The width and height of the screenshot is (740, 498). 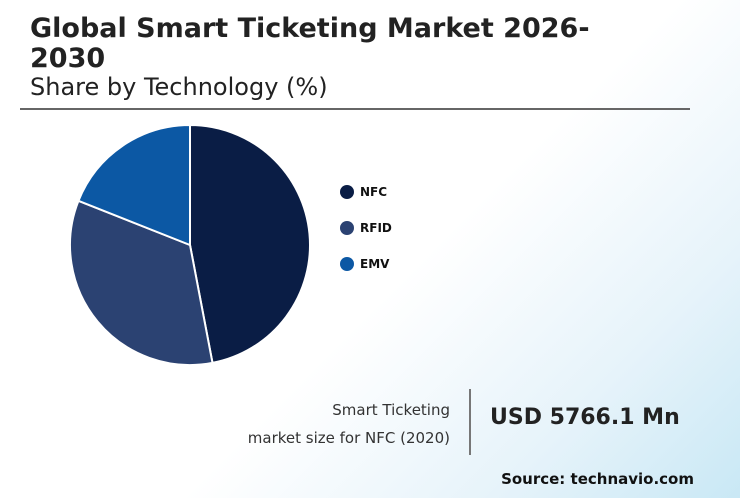 What do you see at coordinates (375, 264) in the screenshot?
I see `legend-label: EMV` at bounding box center [375, 264].